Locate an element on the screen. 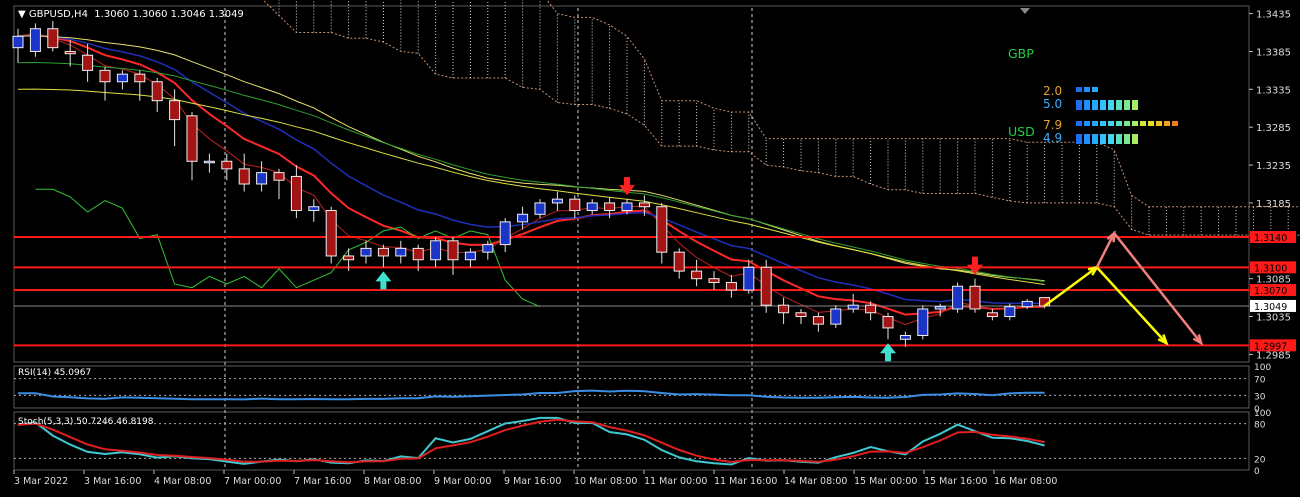 The height and width of the screenshot is (497, 1300). dropdown-triangle-icon: ▼ is located at coordinates (23, 14).